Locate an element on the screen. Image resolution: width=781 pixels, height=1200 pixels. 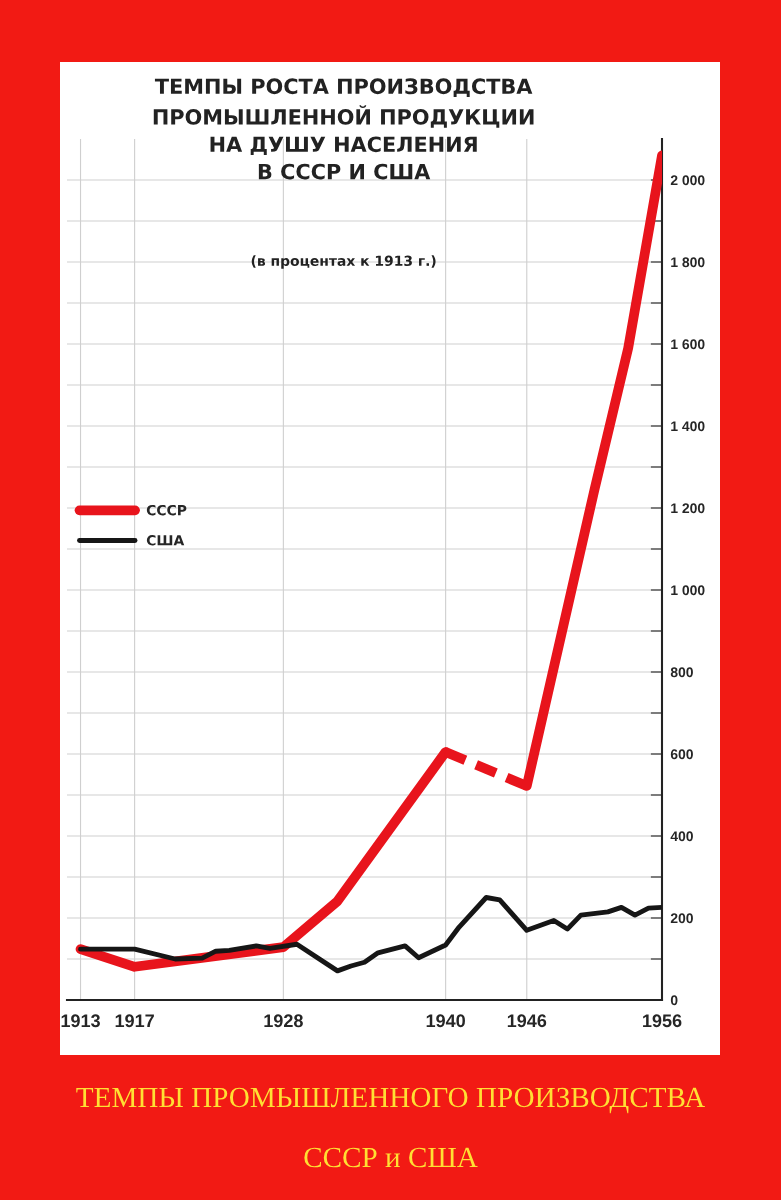
y-tick-label: 1 200 is located at coordinates (688, 508).